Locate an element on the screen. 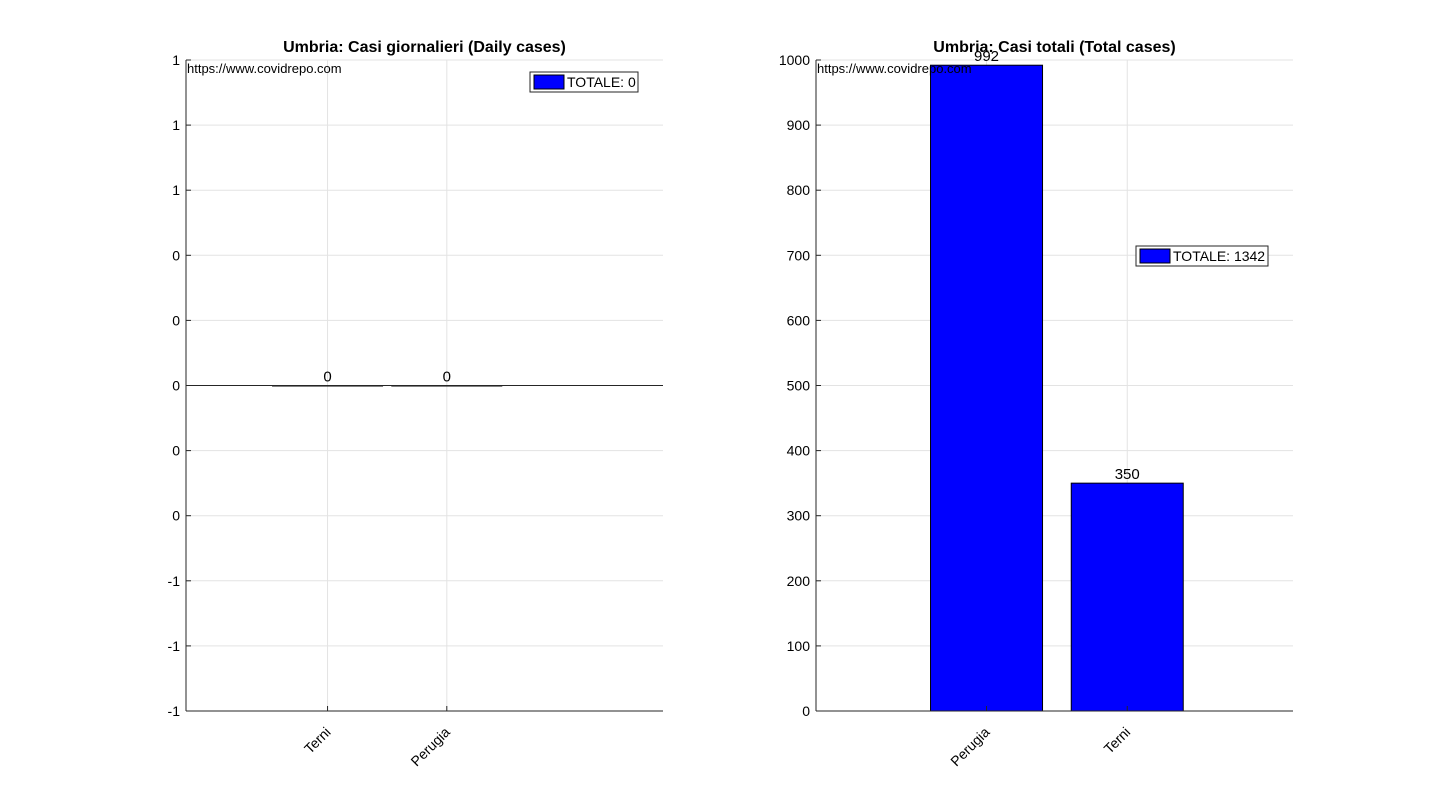 This screenshot has width=1430, height=800. y-tick-label: 300 is located at coordinates (799, 516).